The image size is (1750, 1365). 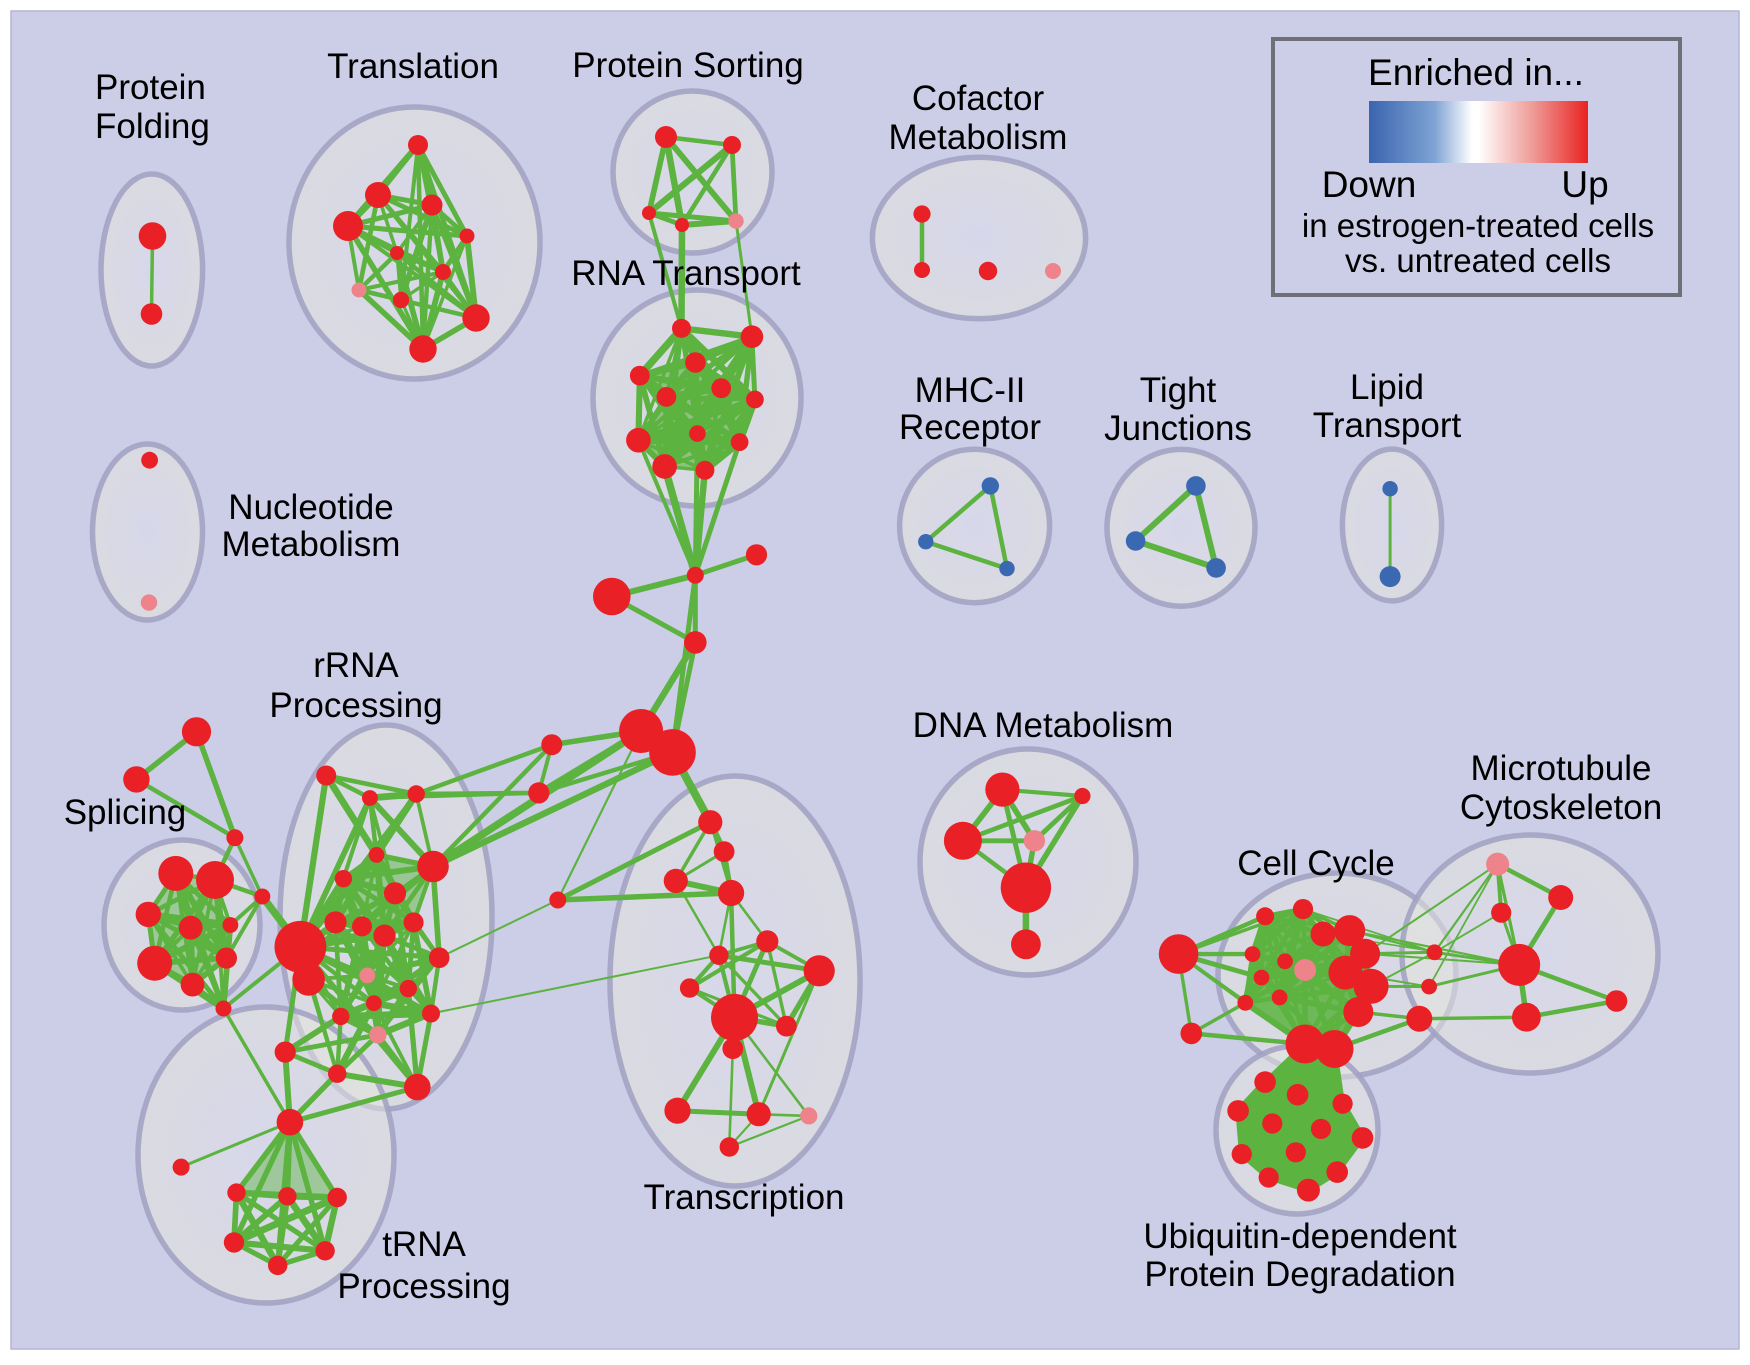 What do you see at coordinates (970, 390) in the screenshot?
I see `svg-text: MHC-II` at bounding box center [970, 390].